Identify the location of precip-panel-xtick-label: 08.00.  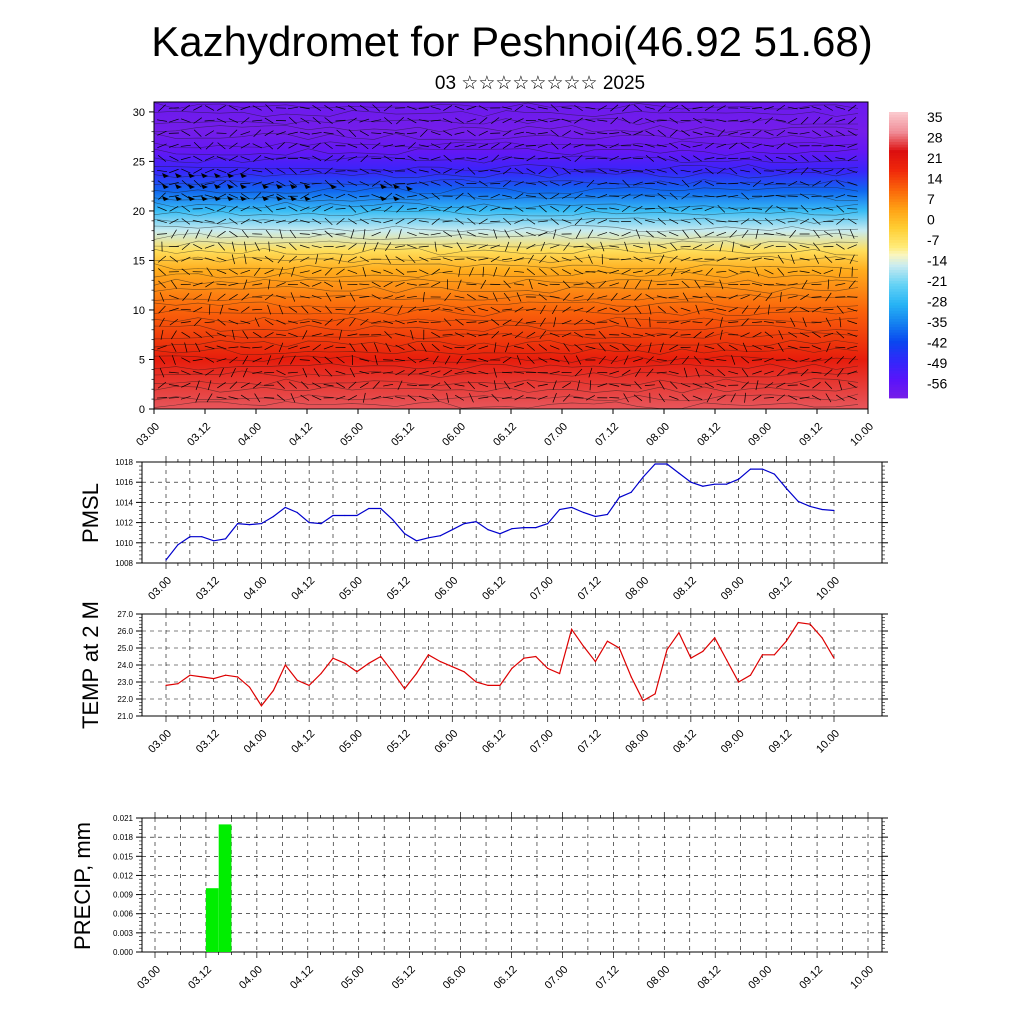
(658, 978).